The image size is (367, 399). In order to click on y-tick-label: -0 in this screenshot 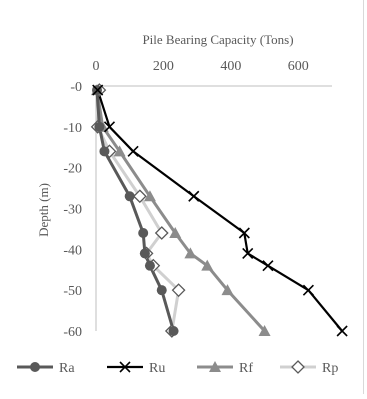, I will do `click(76, 87)`.